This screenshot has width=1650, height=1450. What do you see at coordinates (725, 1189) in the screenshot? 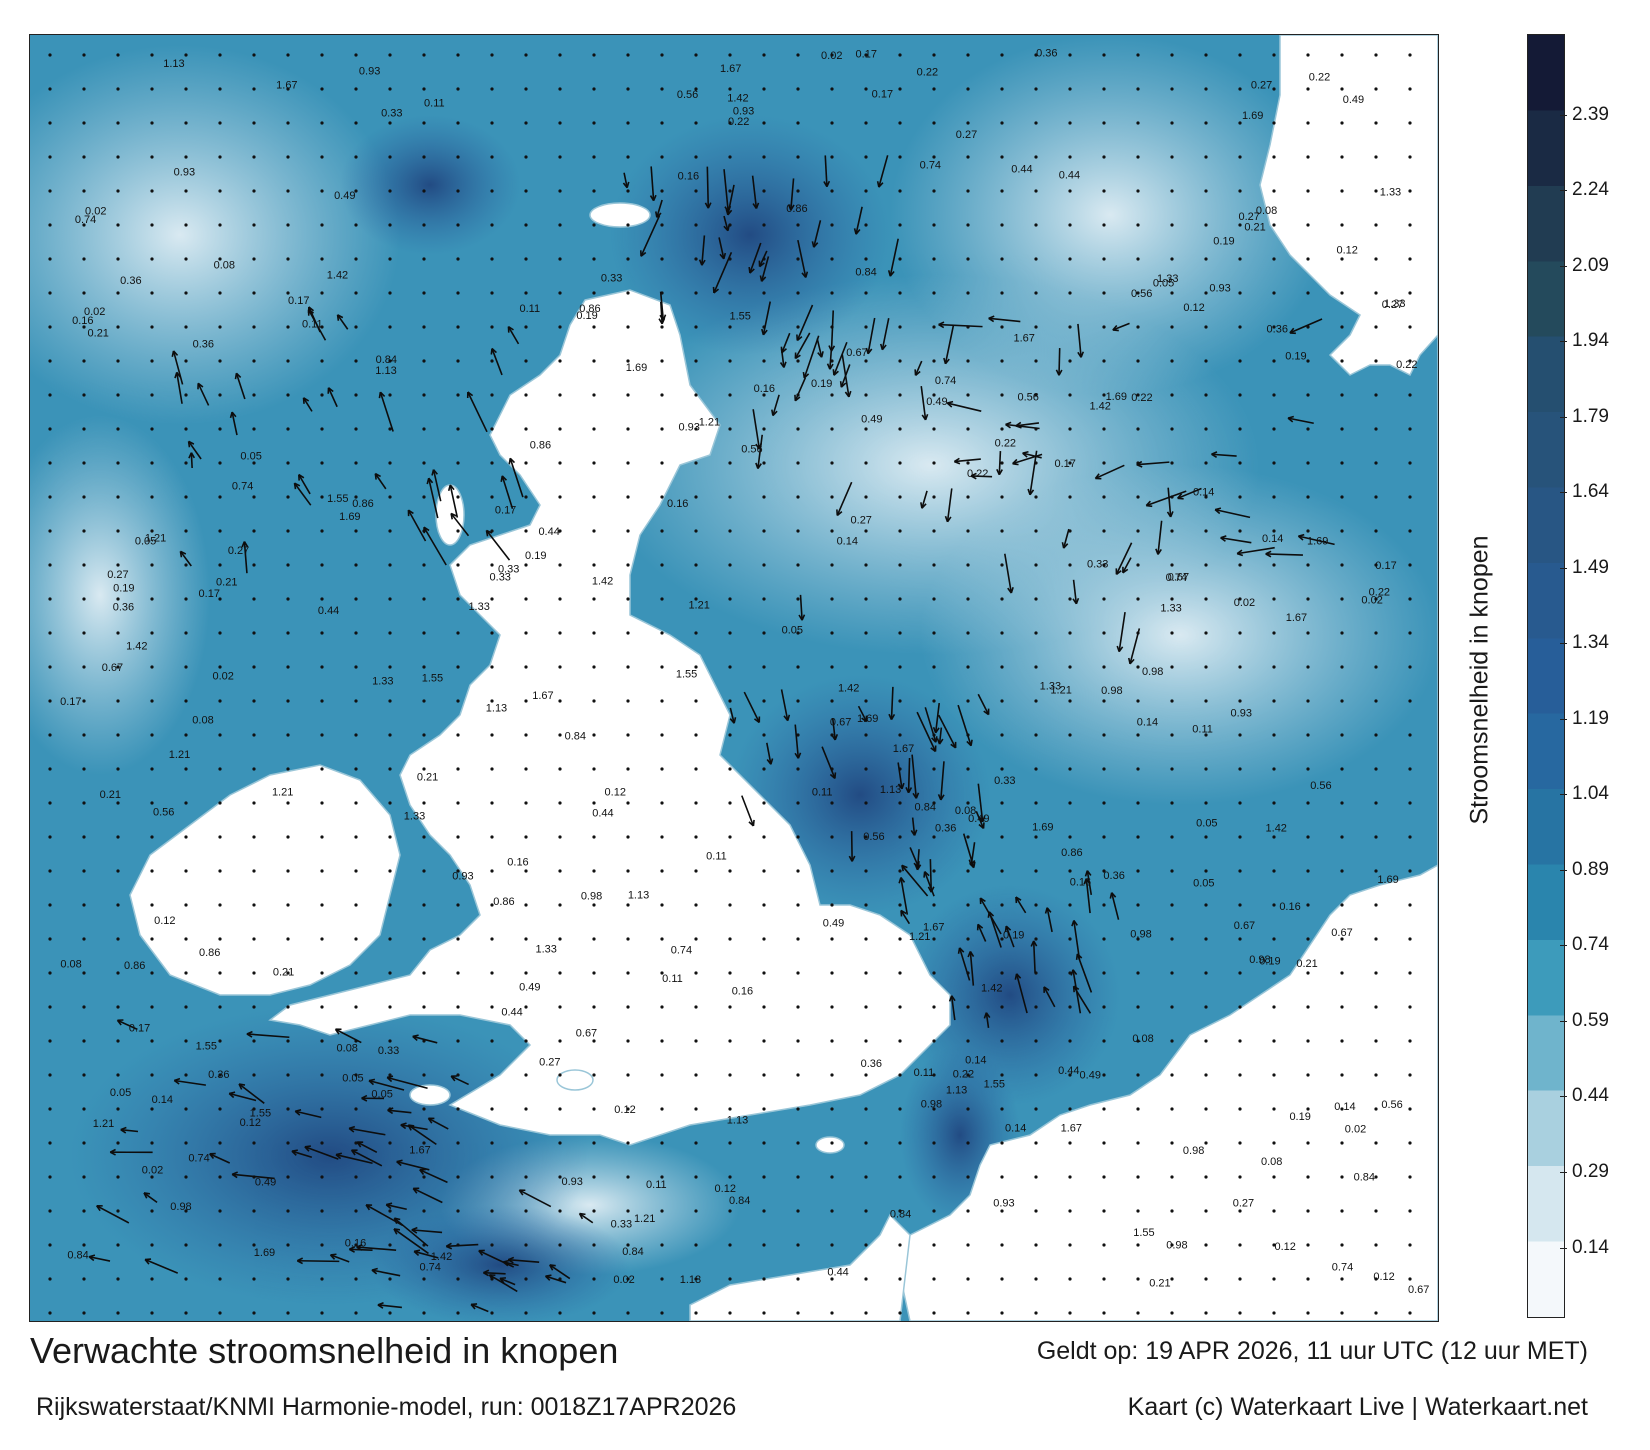
I see `current-value-label: 0.12` at bounding box center [725, 1189].